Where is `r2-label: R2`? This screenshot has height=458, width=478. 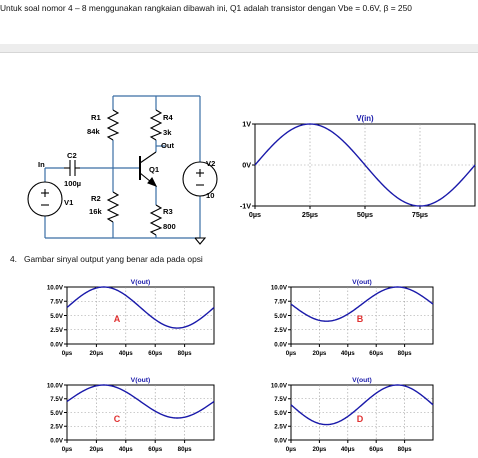 r2-label: R2 is located at coordinates (96, 198).